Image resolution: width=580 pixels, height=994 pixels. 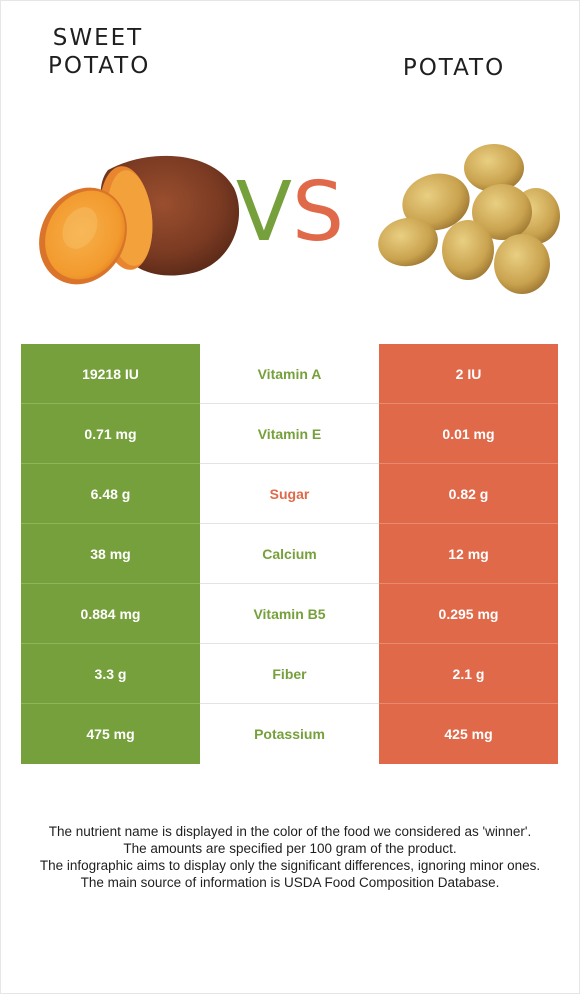 I want to click on potato-value: 0.82 g, so click(x=468, y=494).